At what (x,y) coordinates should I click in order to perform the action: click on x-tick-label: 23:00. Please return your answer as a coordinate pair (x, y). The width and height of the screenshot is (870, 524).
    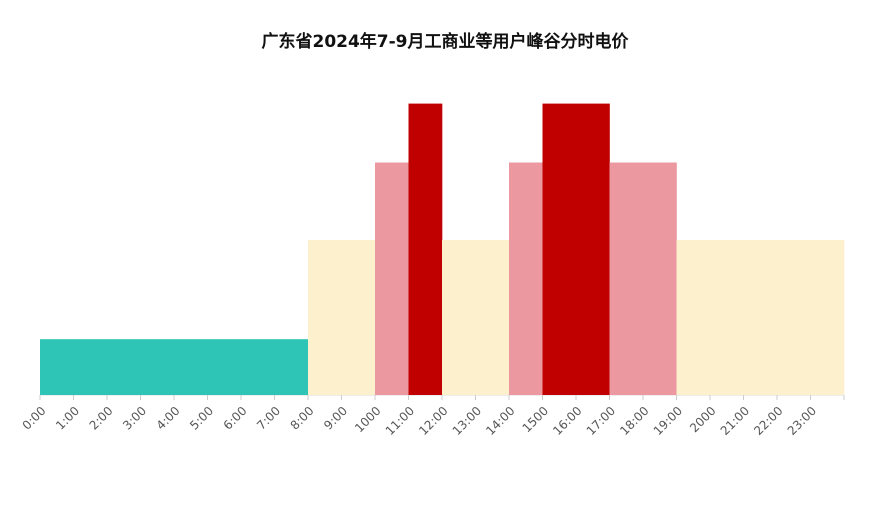
    Looking at the image, I should click on (802, 421).